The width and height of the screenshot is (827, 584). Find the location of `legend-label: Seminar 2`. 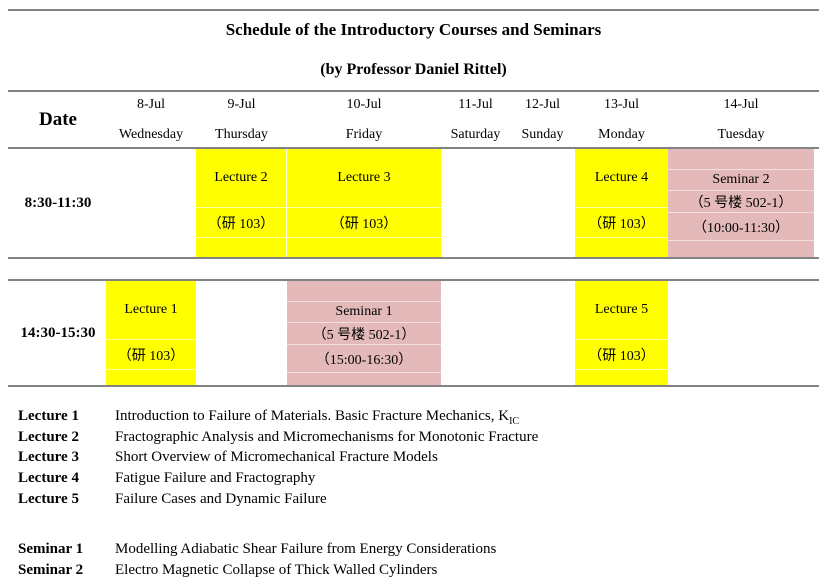

legend-label: Seminar 2 is located at coordinates (51, 569).